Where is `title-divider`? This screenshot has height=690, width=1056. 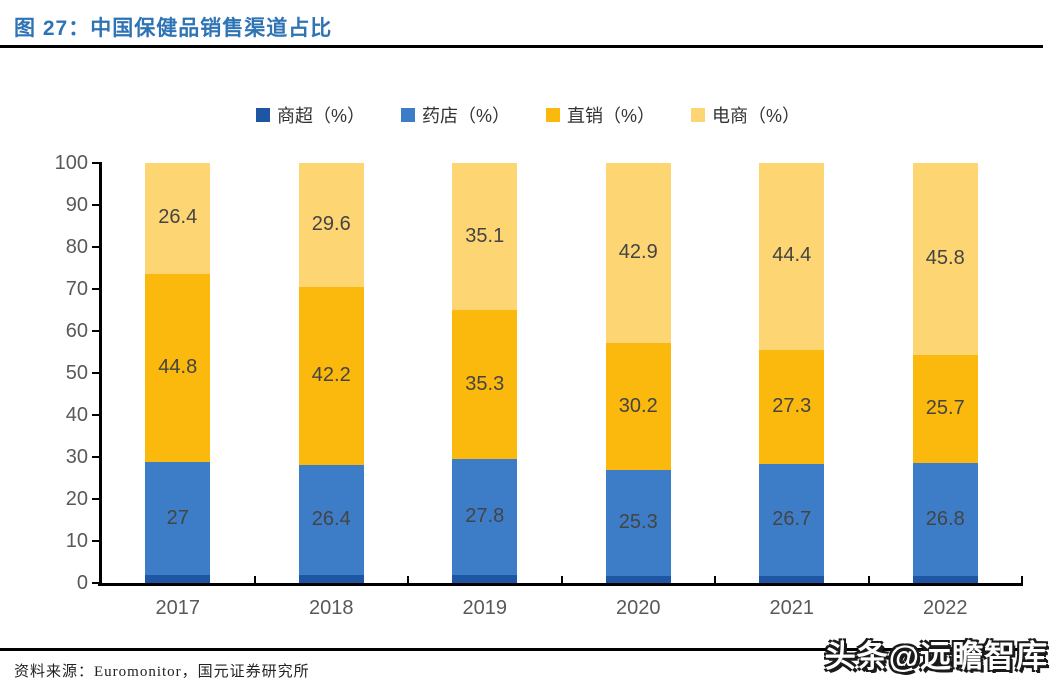
title-divider is located at coordinates (521, 46).